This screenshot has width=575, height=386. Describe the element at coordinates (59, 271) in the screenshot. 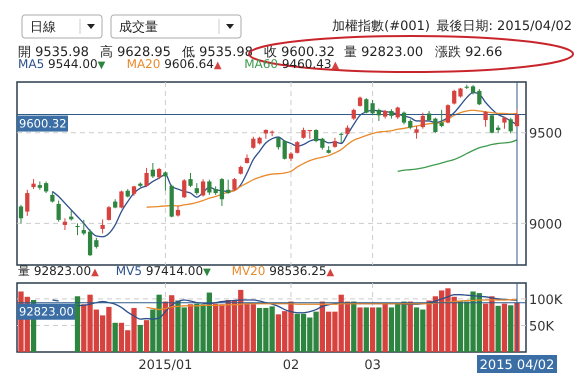

I see `series-label: 量 92823.00▲` at that location.